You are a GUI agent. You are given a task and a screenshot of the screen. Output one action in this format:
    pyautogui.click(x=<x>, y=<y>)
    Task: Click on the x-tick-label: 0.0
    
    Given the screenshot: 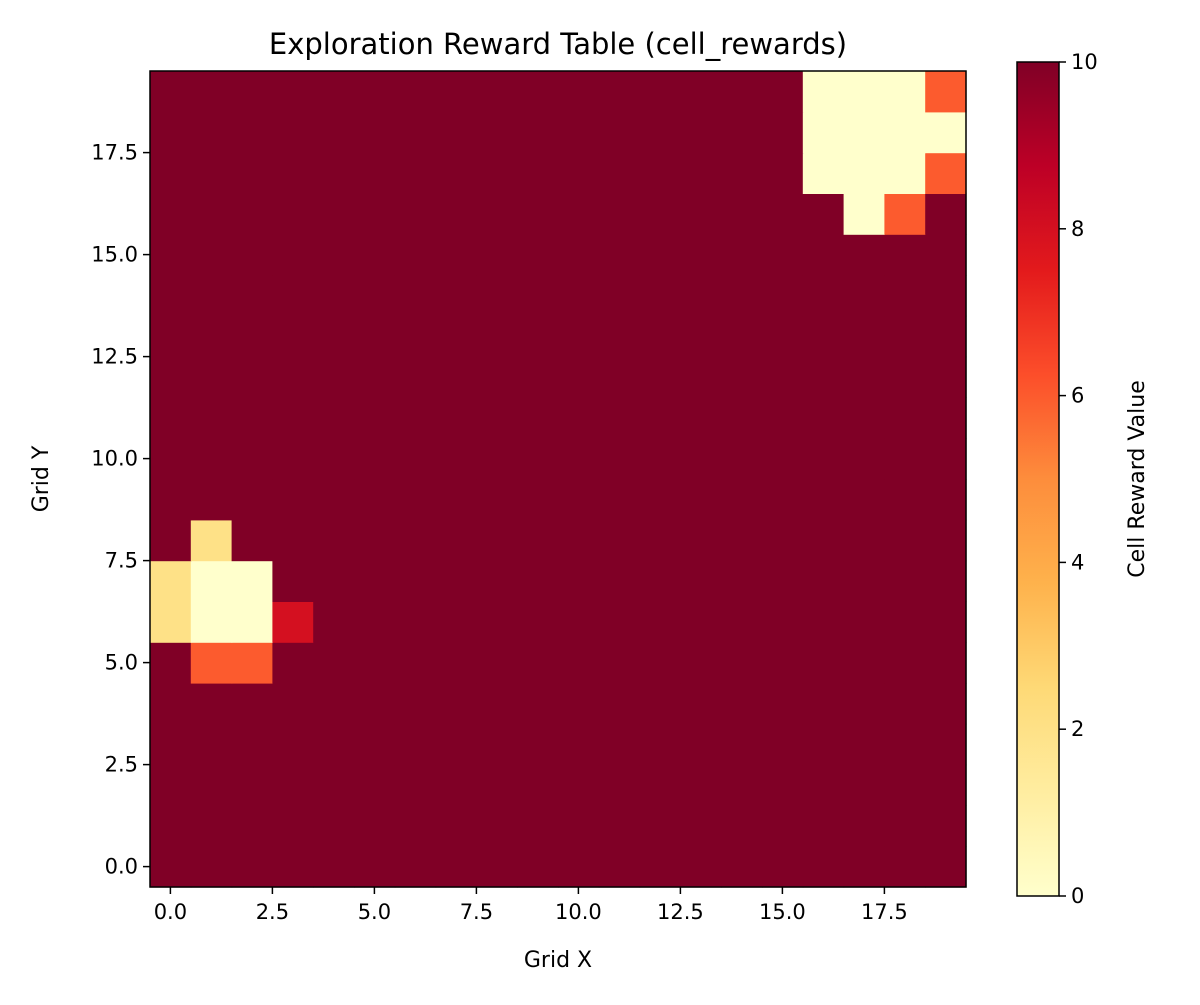 What is the action you would take?
    pyautogui.click(x=170, y=912)
    